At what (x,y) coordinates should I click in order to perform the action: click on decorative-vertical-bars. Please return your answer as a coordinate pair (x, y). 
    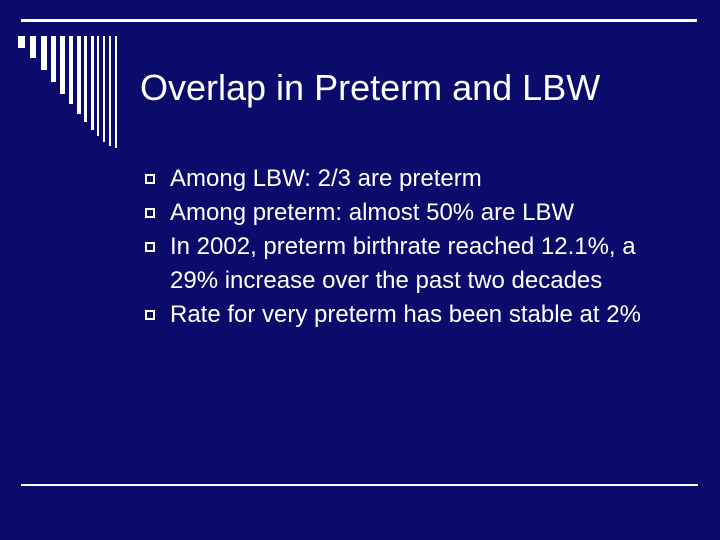
    Looking at the image, I should click on (78, 92).